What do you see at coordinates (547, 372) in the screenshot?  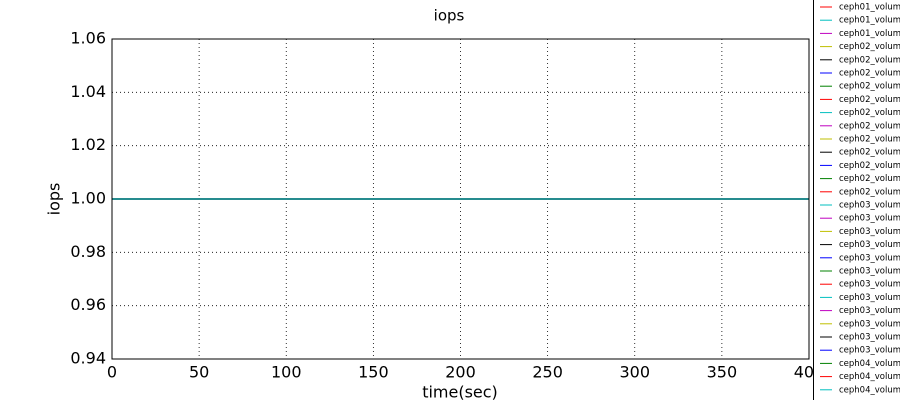 I see `x-tick-label: 250` at bounding box center [547, 372].